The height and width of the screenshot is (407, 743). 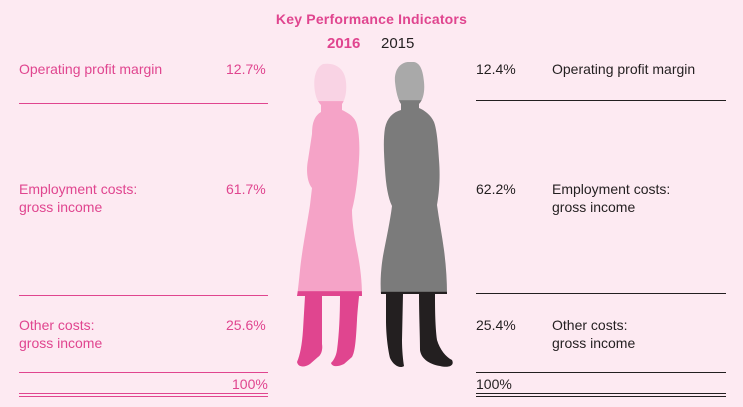 What do you see at coordinates (593, 334) in the screenshot?
I see `right-row-3-label: Other costs: gross income` at bounding box center [593, 334].